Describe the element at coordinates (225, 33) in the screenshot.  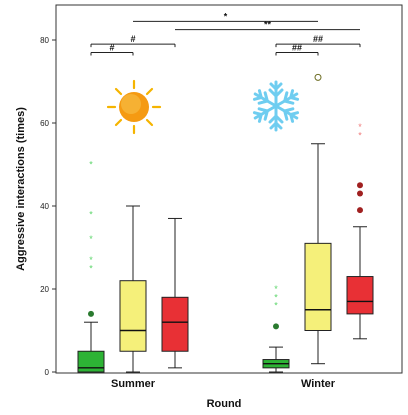
I see `significance-brackets: ***######` at that location.